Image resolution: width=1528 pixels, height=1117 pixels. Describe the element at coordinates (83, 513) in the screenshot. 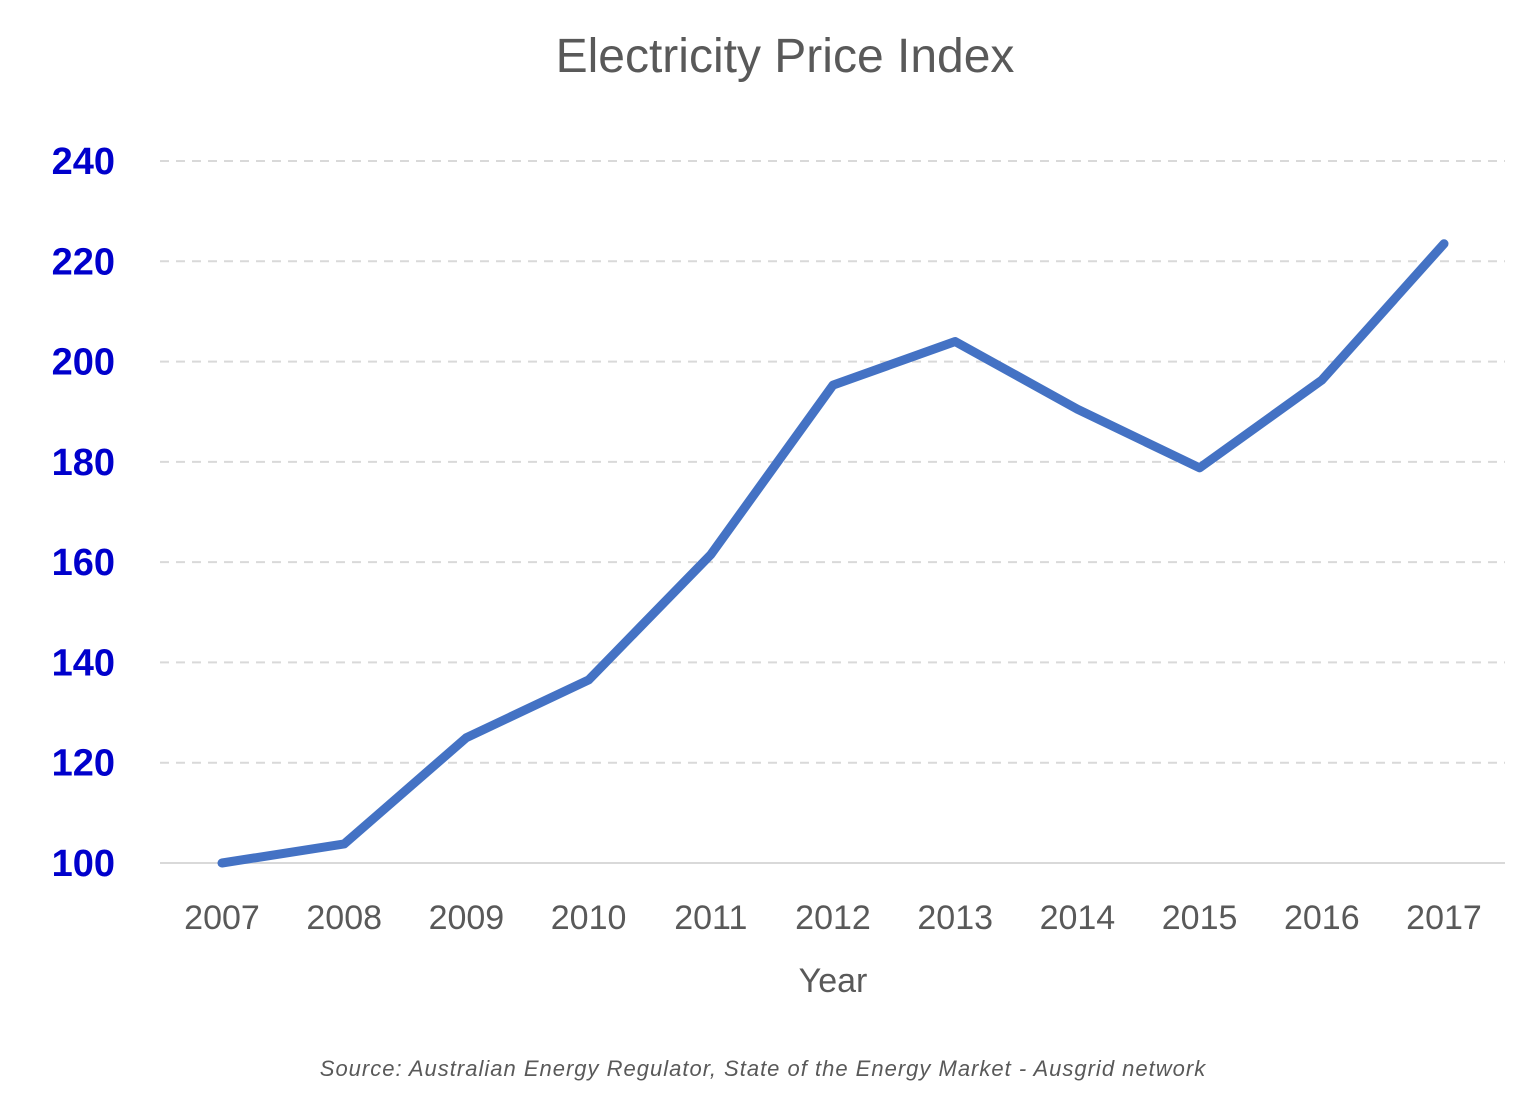

I see `y-axis-tick-labels: 100 120 140 160 180 200 220 240` at that location.